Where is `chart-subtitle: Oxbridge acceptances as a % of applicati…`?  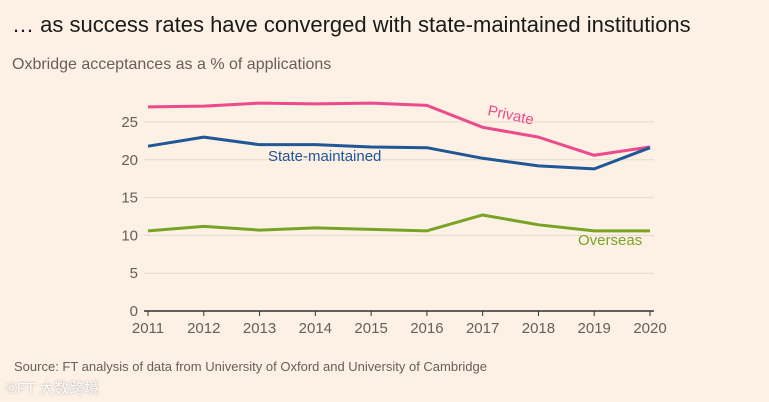 chart-subtitle: Oxbridge acceptances as a % of applicati… is located at coordinates (172, 64).